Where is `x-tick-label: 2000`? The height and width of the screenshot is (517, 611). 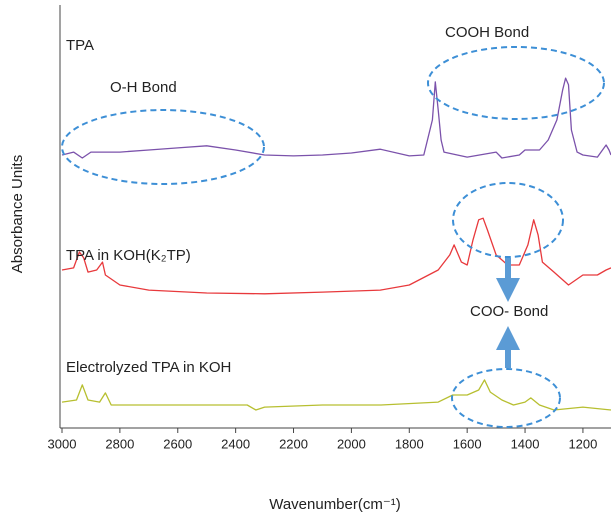 x-tick-label: 2000 is located at coordinates (351, 443).